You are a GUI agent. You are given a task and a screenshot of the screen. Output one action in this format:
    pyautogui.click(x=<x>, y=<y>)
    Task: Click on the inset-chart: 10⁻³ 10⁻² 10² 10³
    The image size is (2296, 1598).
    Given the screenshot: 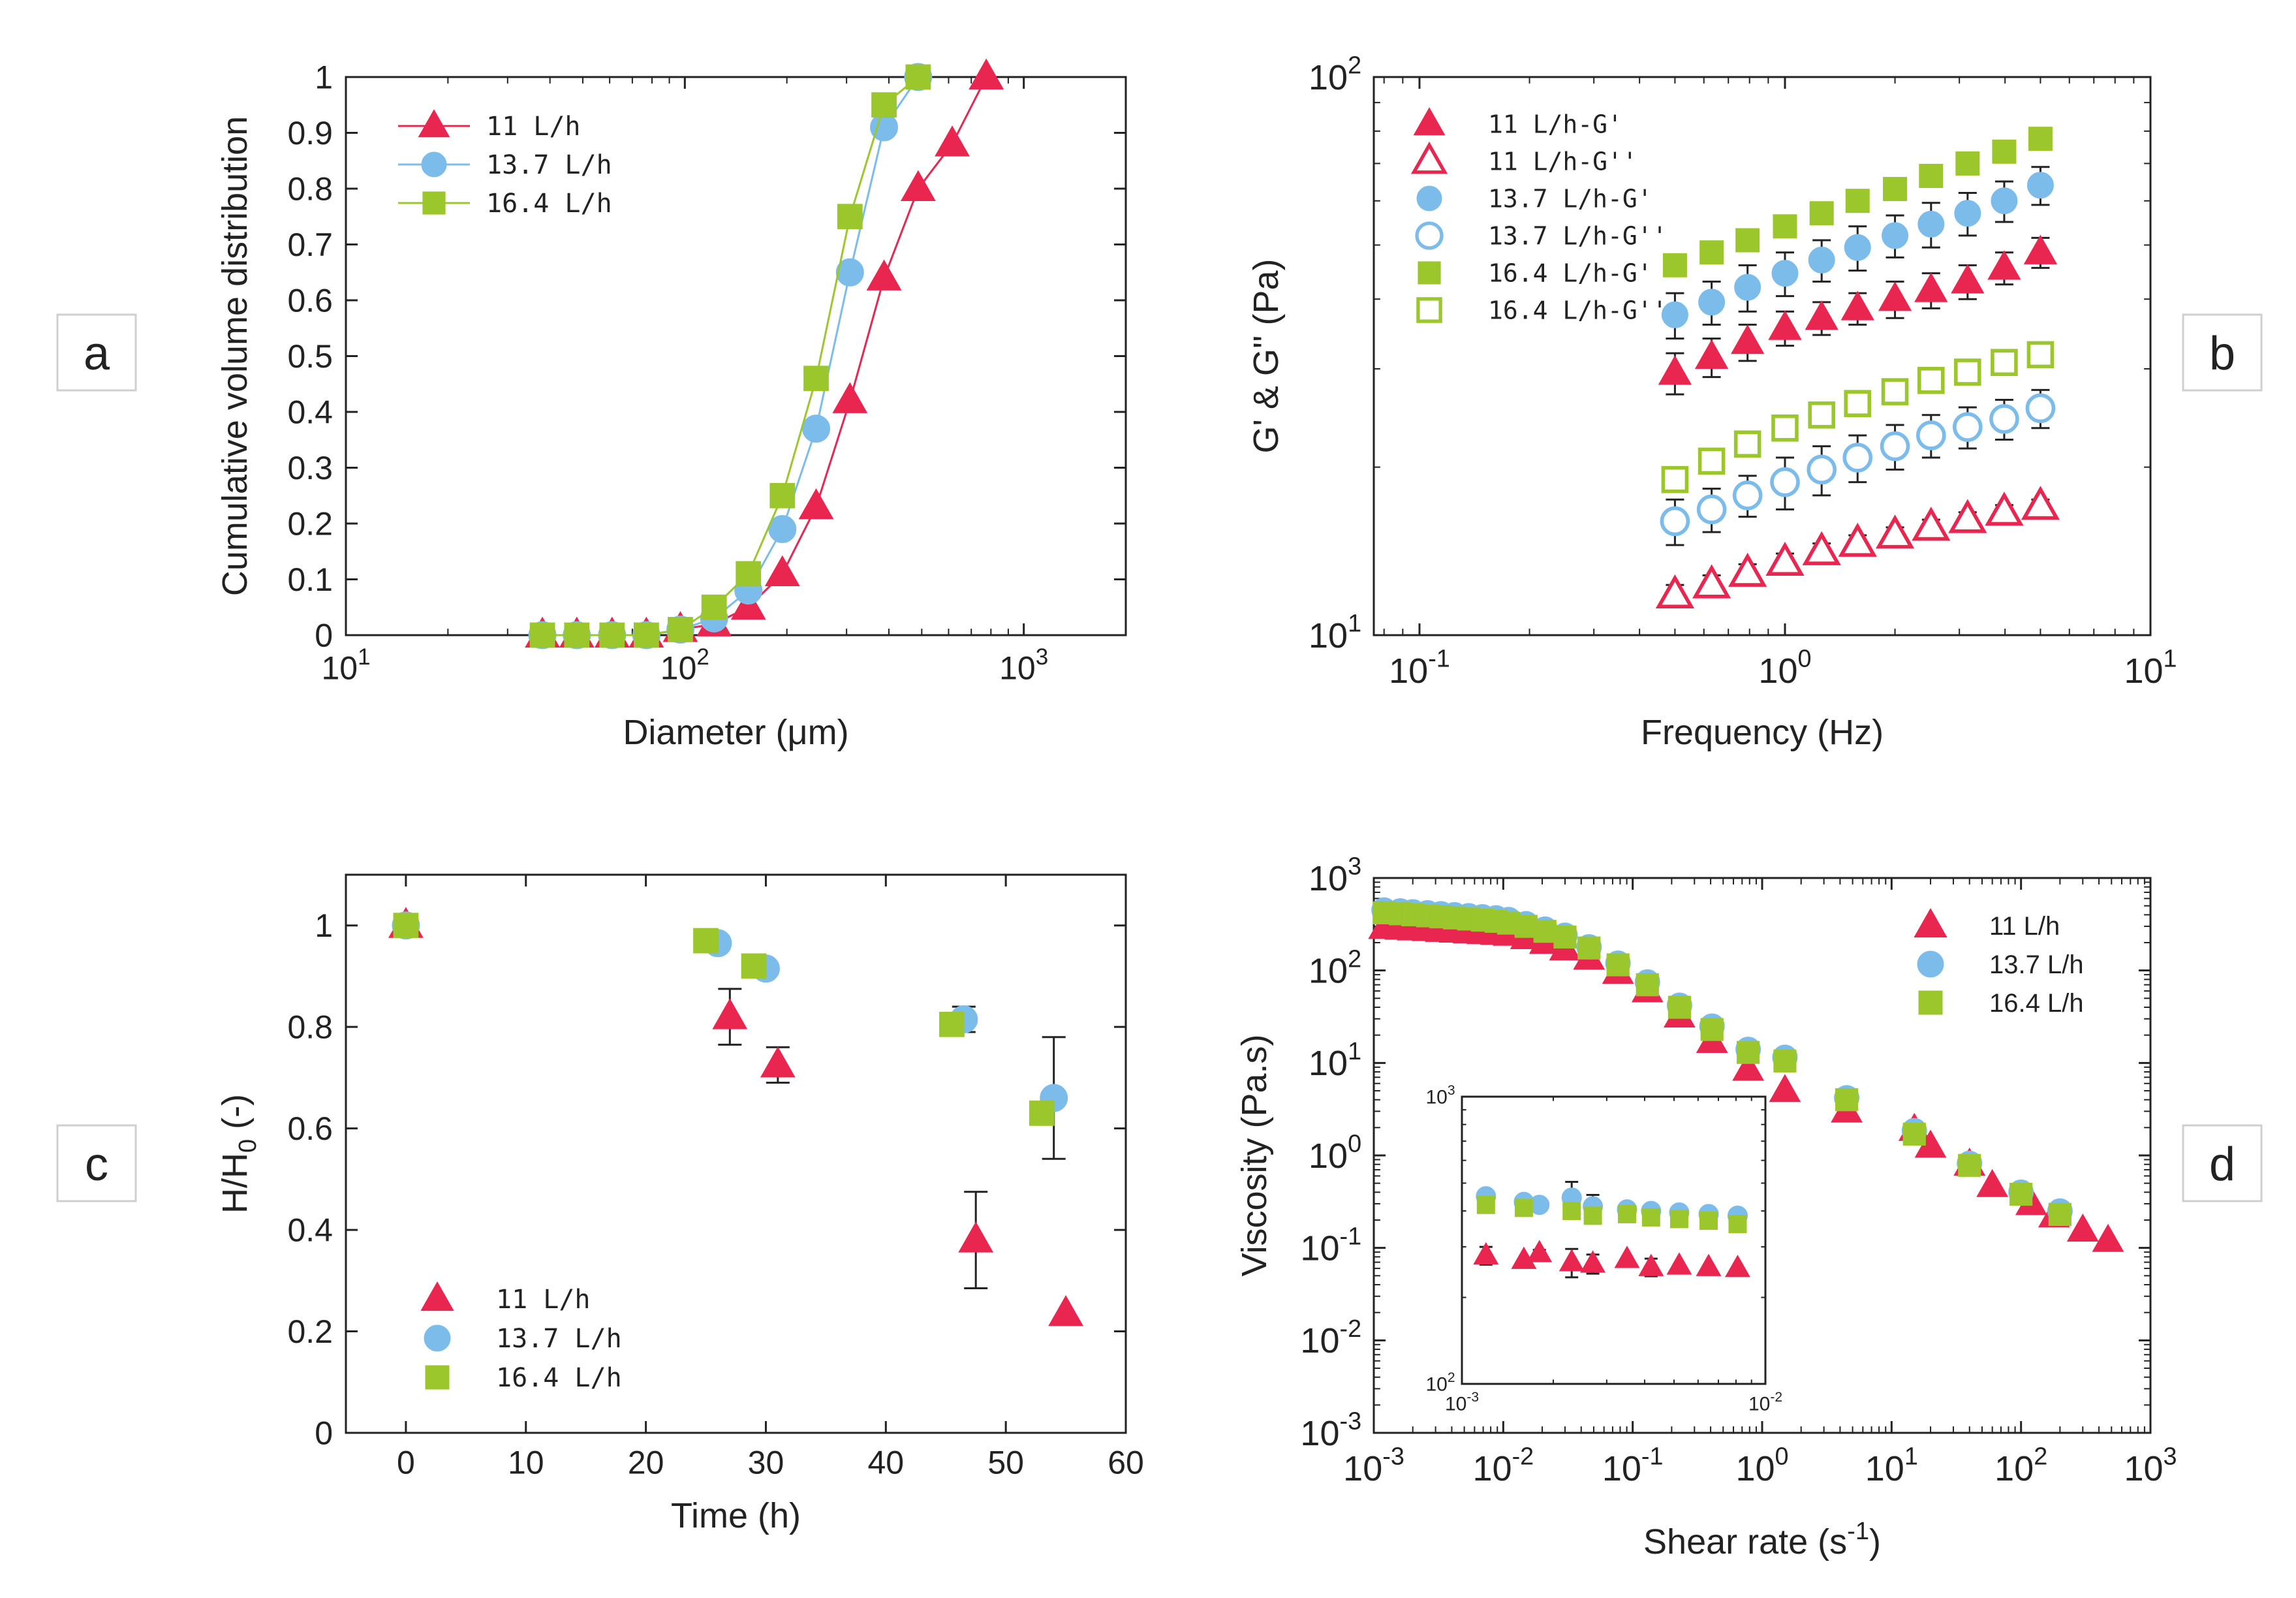 What is the action you would take?
    pyautogui.click(x=1603, y=1249)
    